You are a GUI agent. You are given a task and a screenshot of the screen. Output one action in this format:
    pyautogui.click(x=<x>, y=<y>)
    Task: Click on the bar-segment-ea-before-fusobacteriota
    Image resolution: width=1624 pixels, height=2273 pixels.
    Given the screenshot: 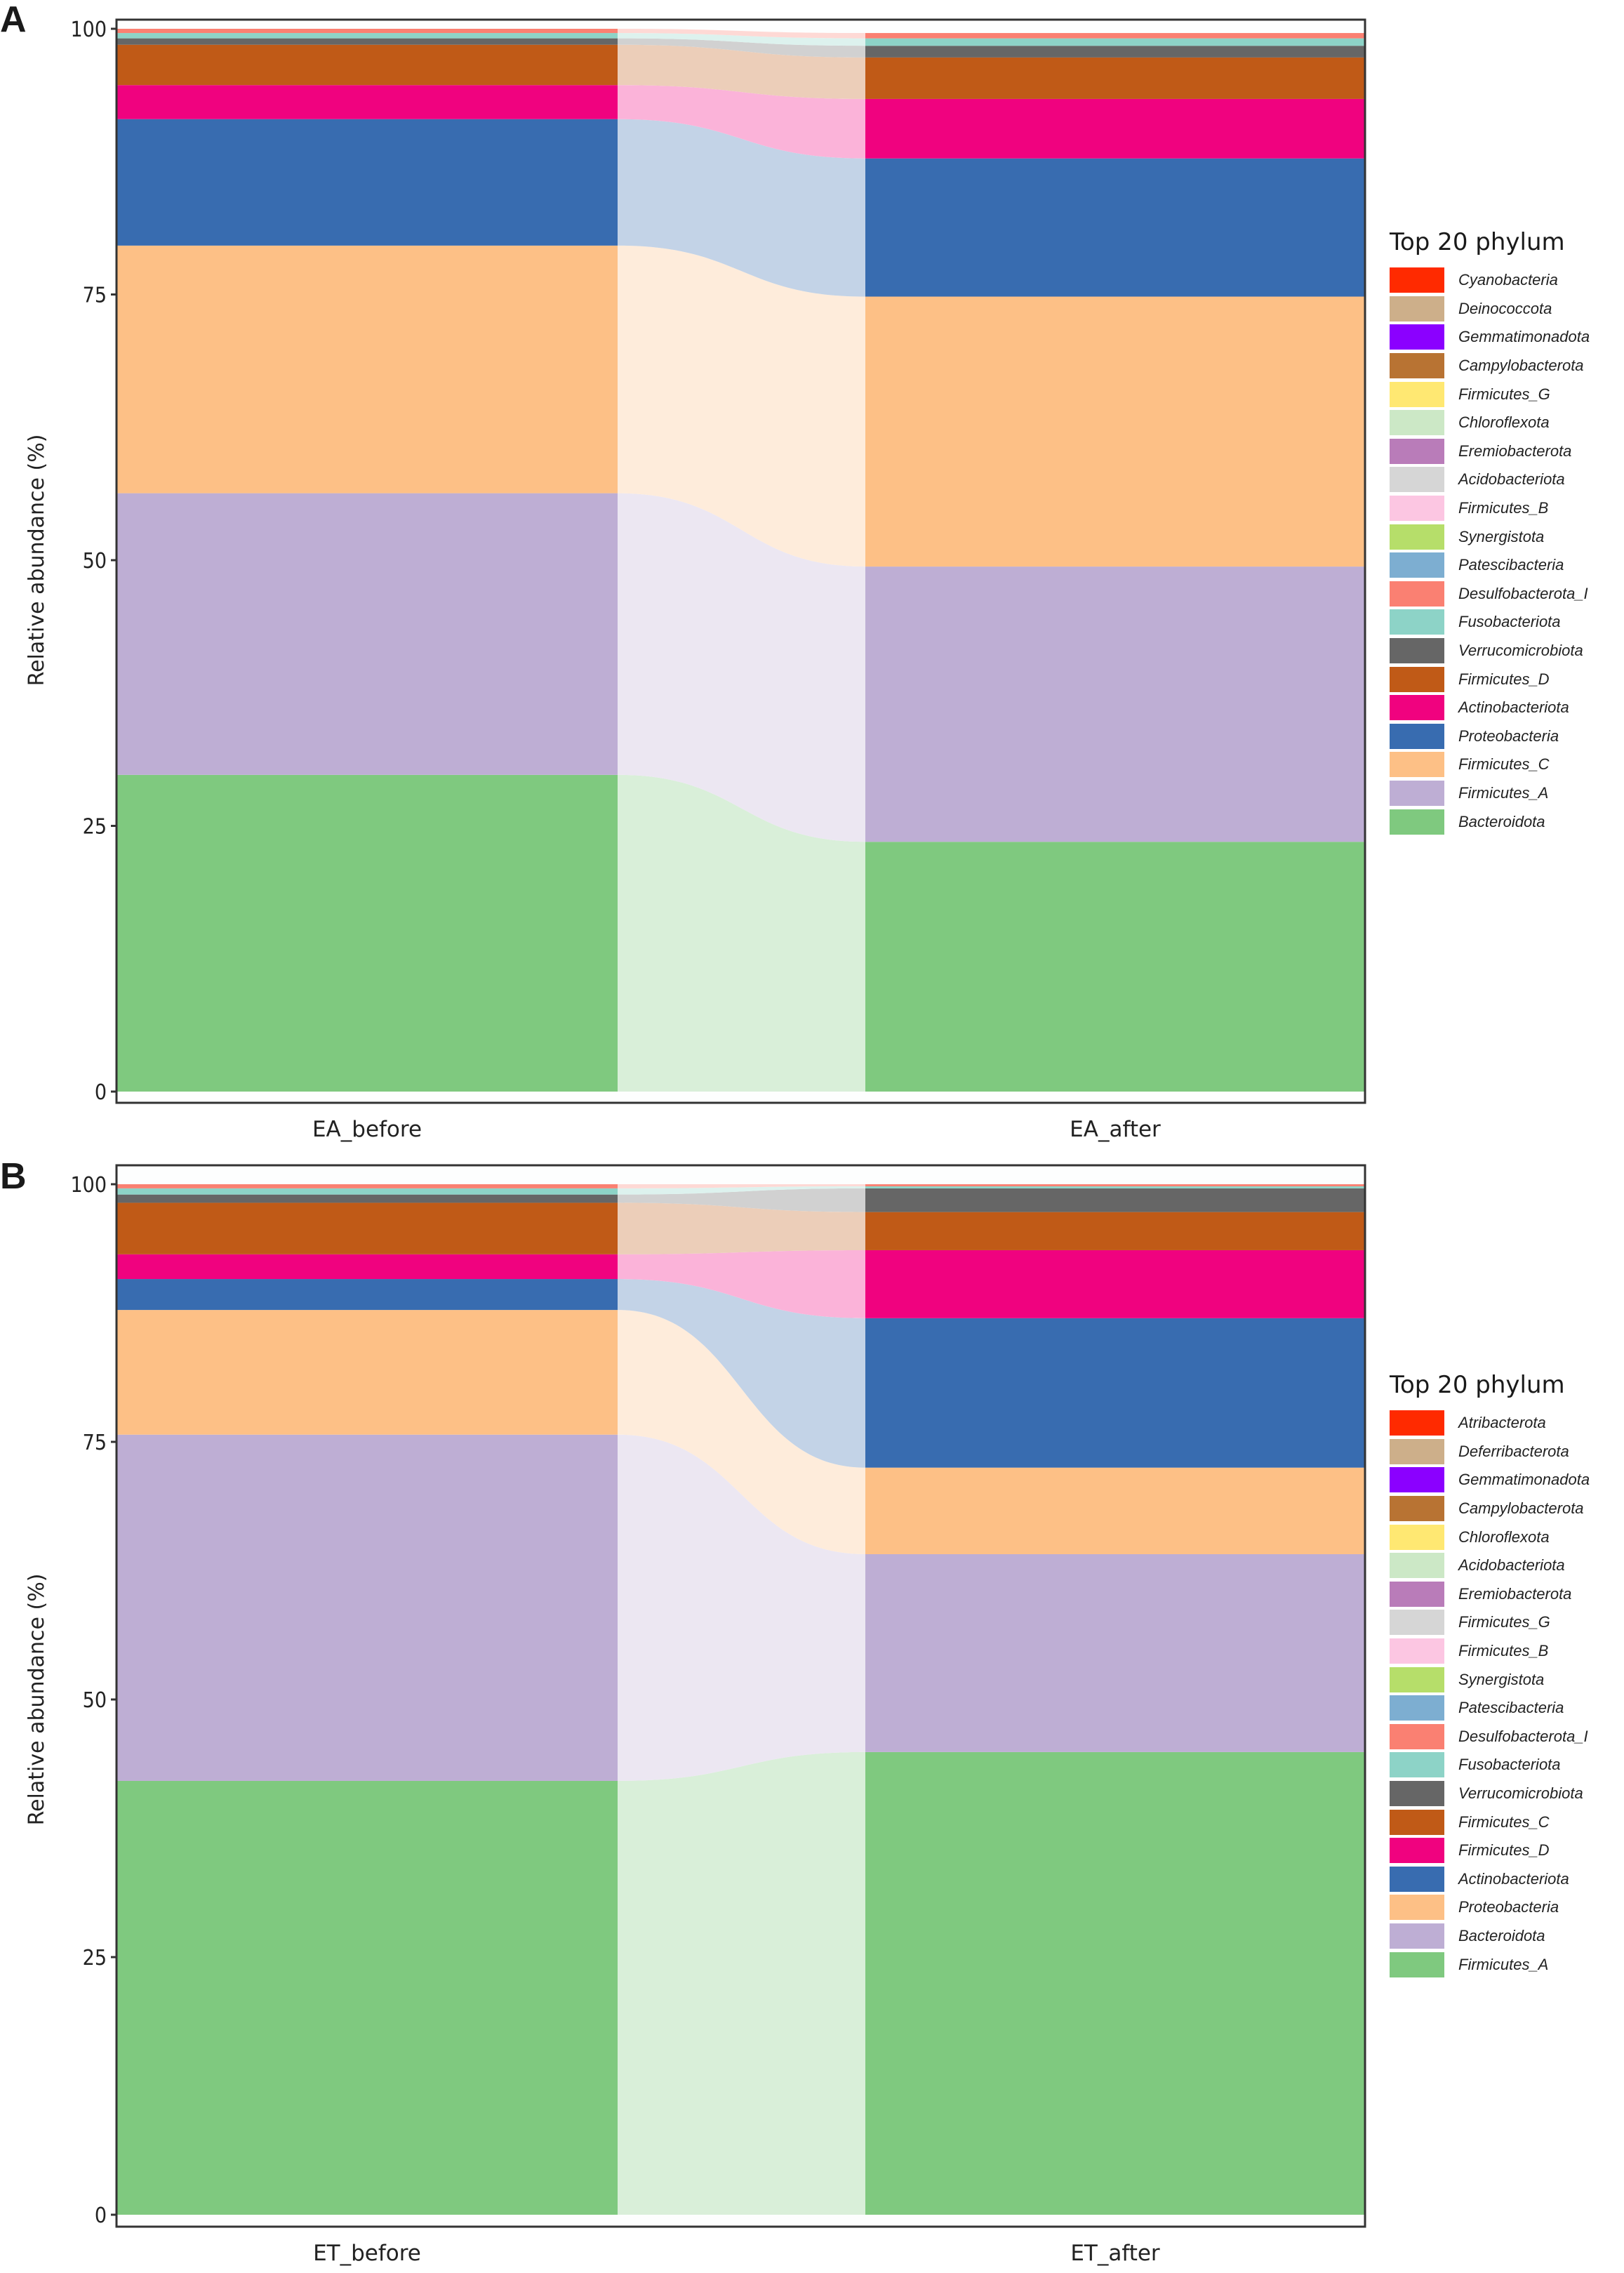 What is the action you would take?
    pyautogui.click(x=367, y=36)
    